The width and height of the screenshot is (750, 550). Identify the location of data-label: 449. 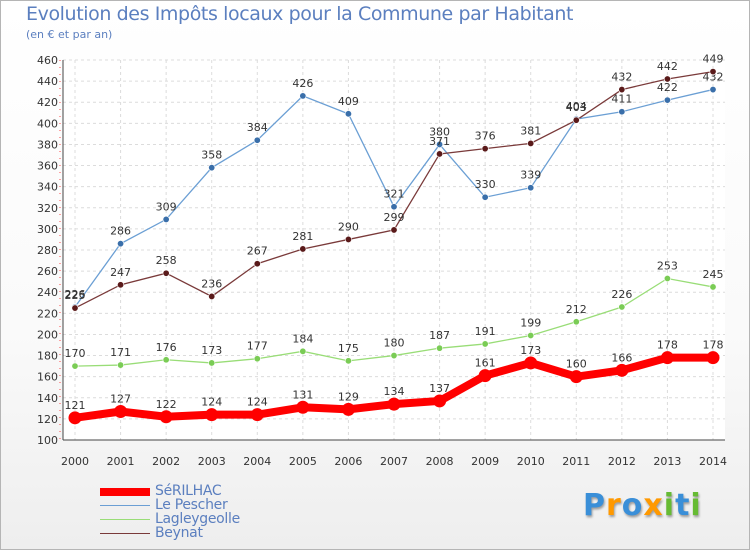
(713, 59).